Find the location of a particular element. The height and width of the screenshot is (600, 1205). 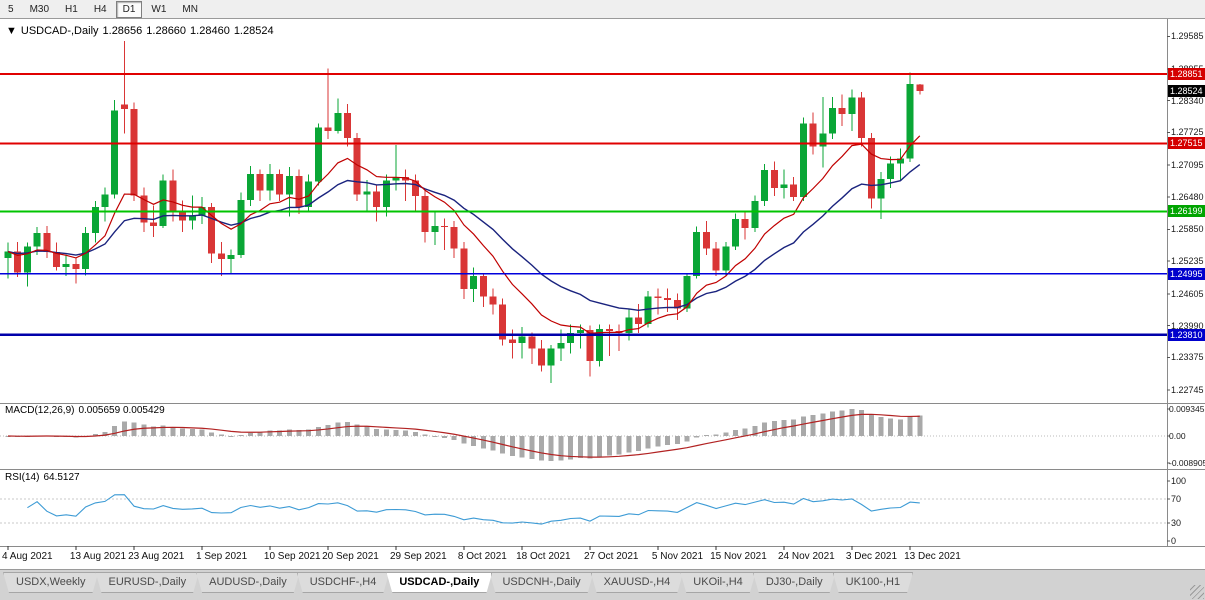

timeframe-button-h4: H4 is located at coordinates (100, 9).